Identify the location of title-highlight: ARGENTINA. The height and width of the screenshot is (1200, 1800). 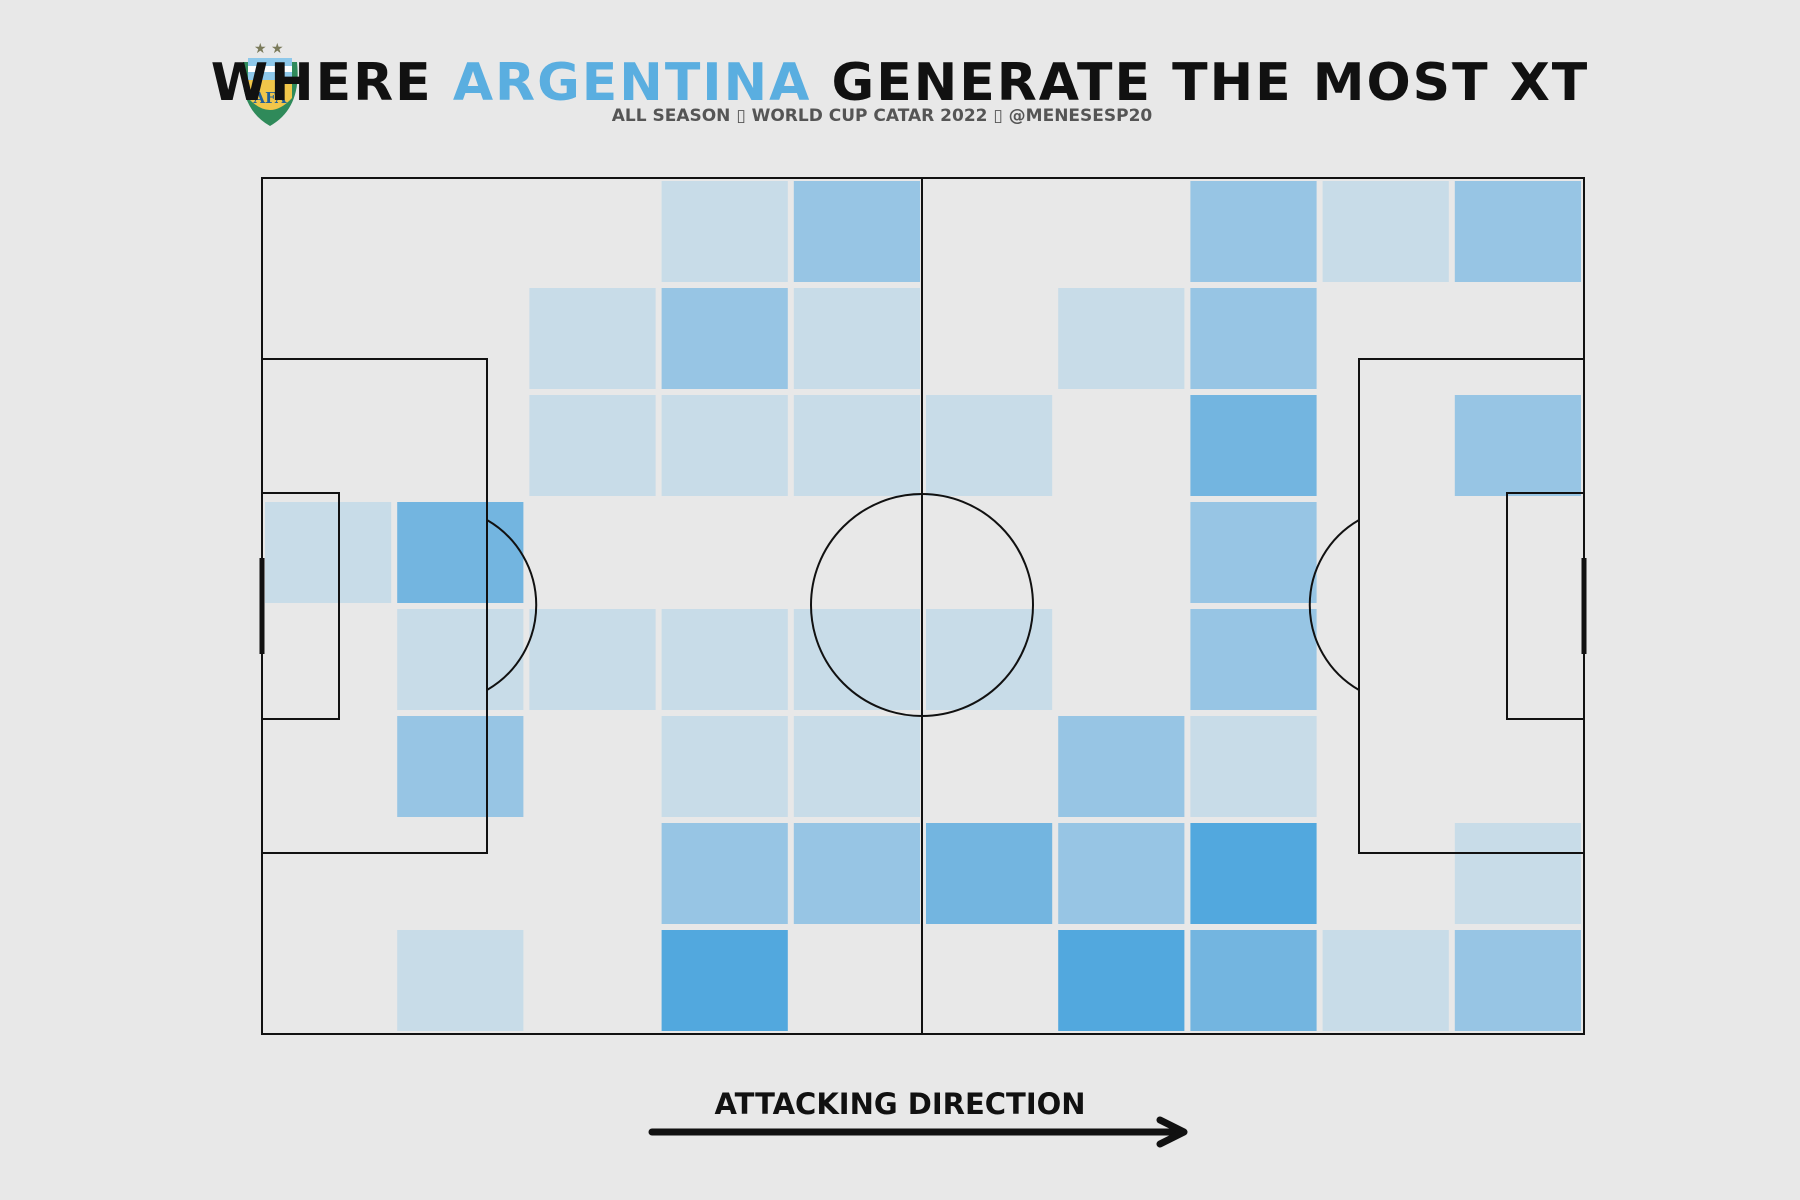
(632, 83).